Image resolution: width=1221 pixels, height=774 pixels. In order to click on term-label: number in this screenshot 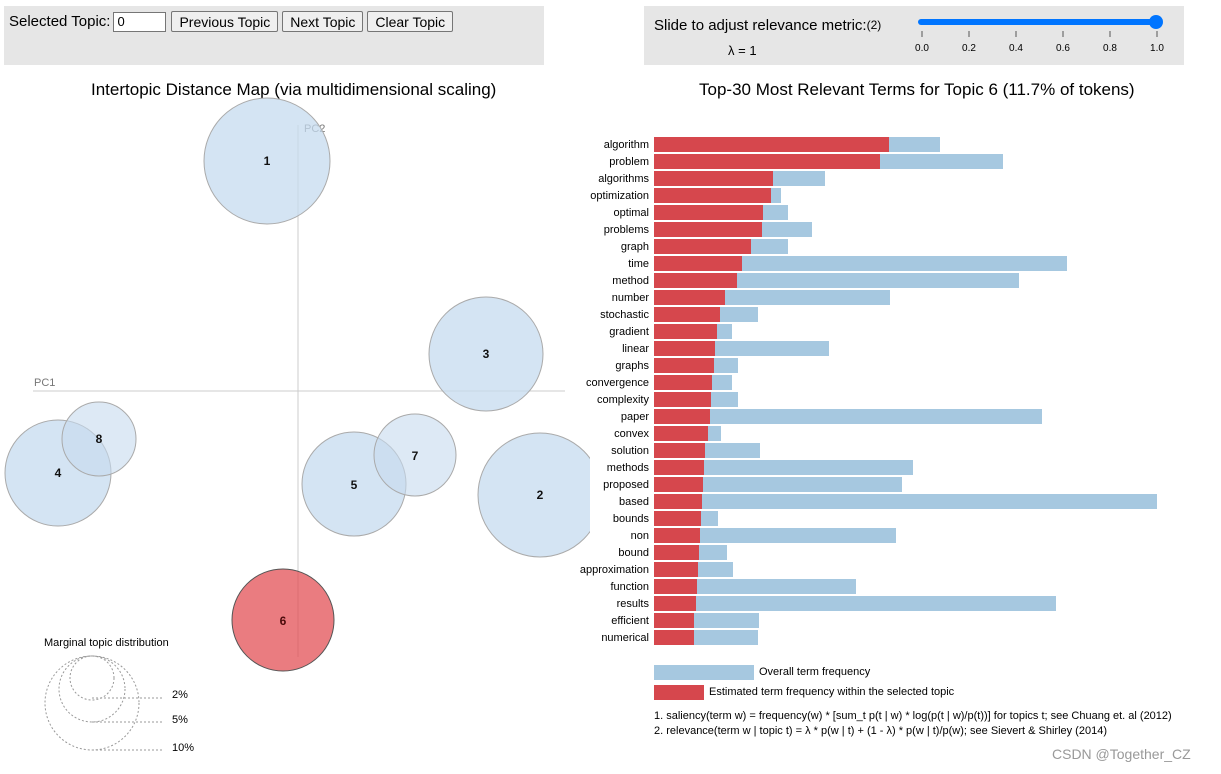, I will do `click(631, 298)`.